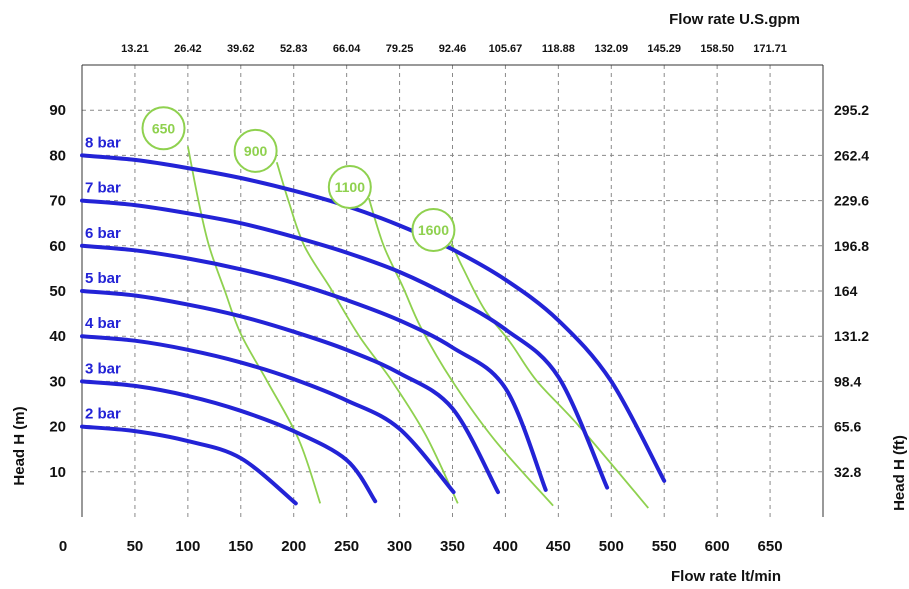 This screenshot has width=909, height=589. Describe the element at coordinates (57, 246) in the screenshot. I see `y-tick-label: 60` at that location.